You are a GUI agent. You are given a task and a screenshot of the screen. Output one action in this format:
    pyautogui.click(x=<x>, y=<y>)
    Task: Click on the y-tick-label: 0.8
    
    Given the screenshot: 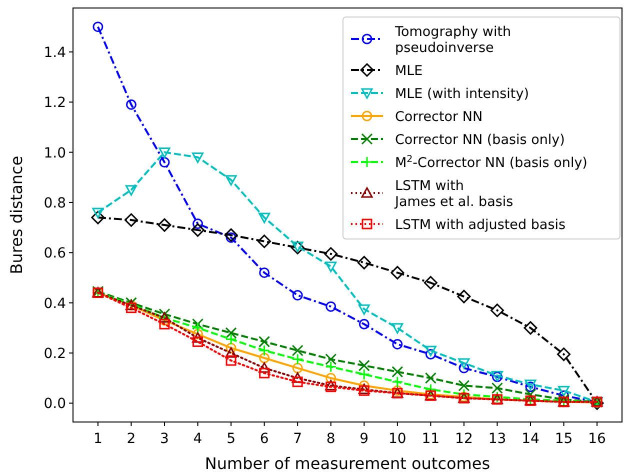 What is the action you would take?
    pyautogui.click(x=55, y=203)
    